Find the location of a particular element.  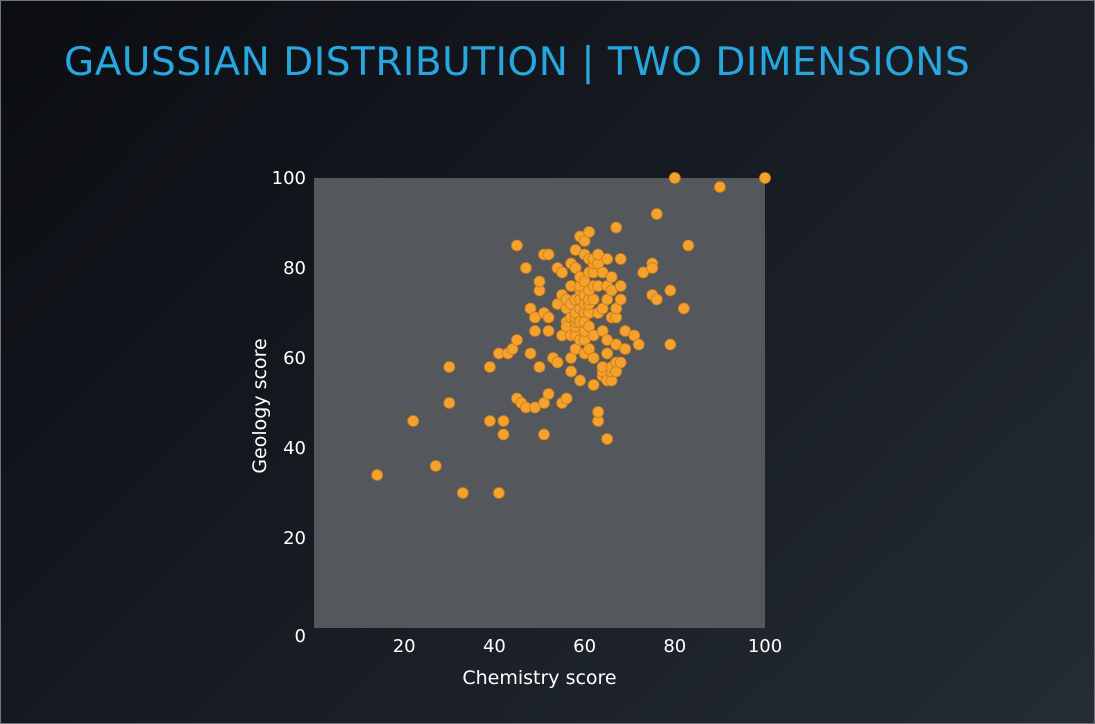

x-tick-label: 60 is located at coordinates (584, 646).